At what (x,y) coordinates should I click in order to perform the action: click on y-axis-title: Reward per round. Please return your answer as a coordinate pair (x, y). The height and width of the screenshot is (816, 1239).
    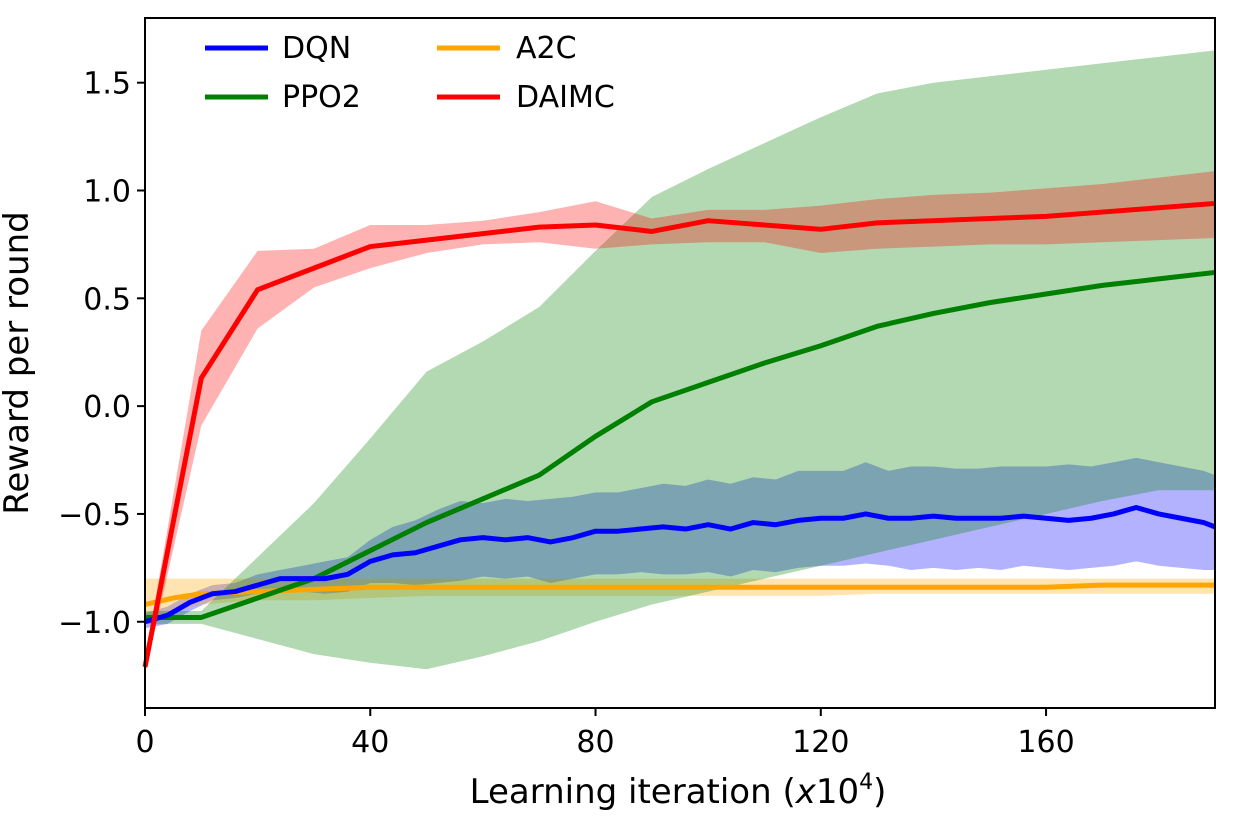
    Looking at the image, I should click on (18, 362).